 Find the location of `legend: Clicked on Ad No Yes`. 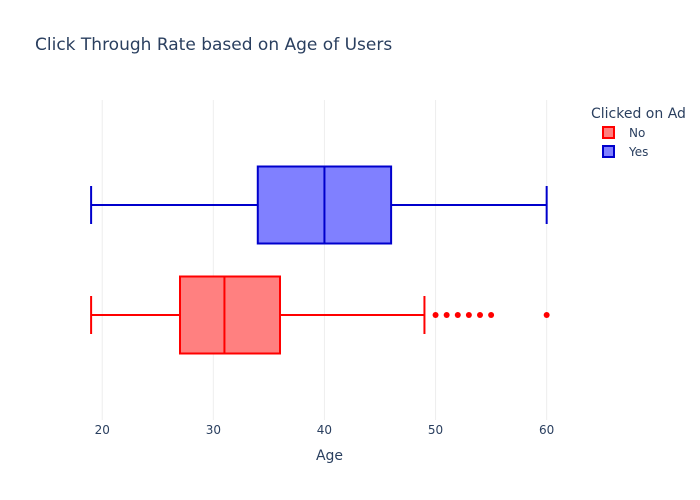

legend: Clicked on Ad No Yes is located at coordinates (638, 132).